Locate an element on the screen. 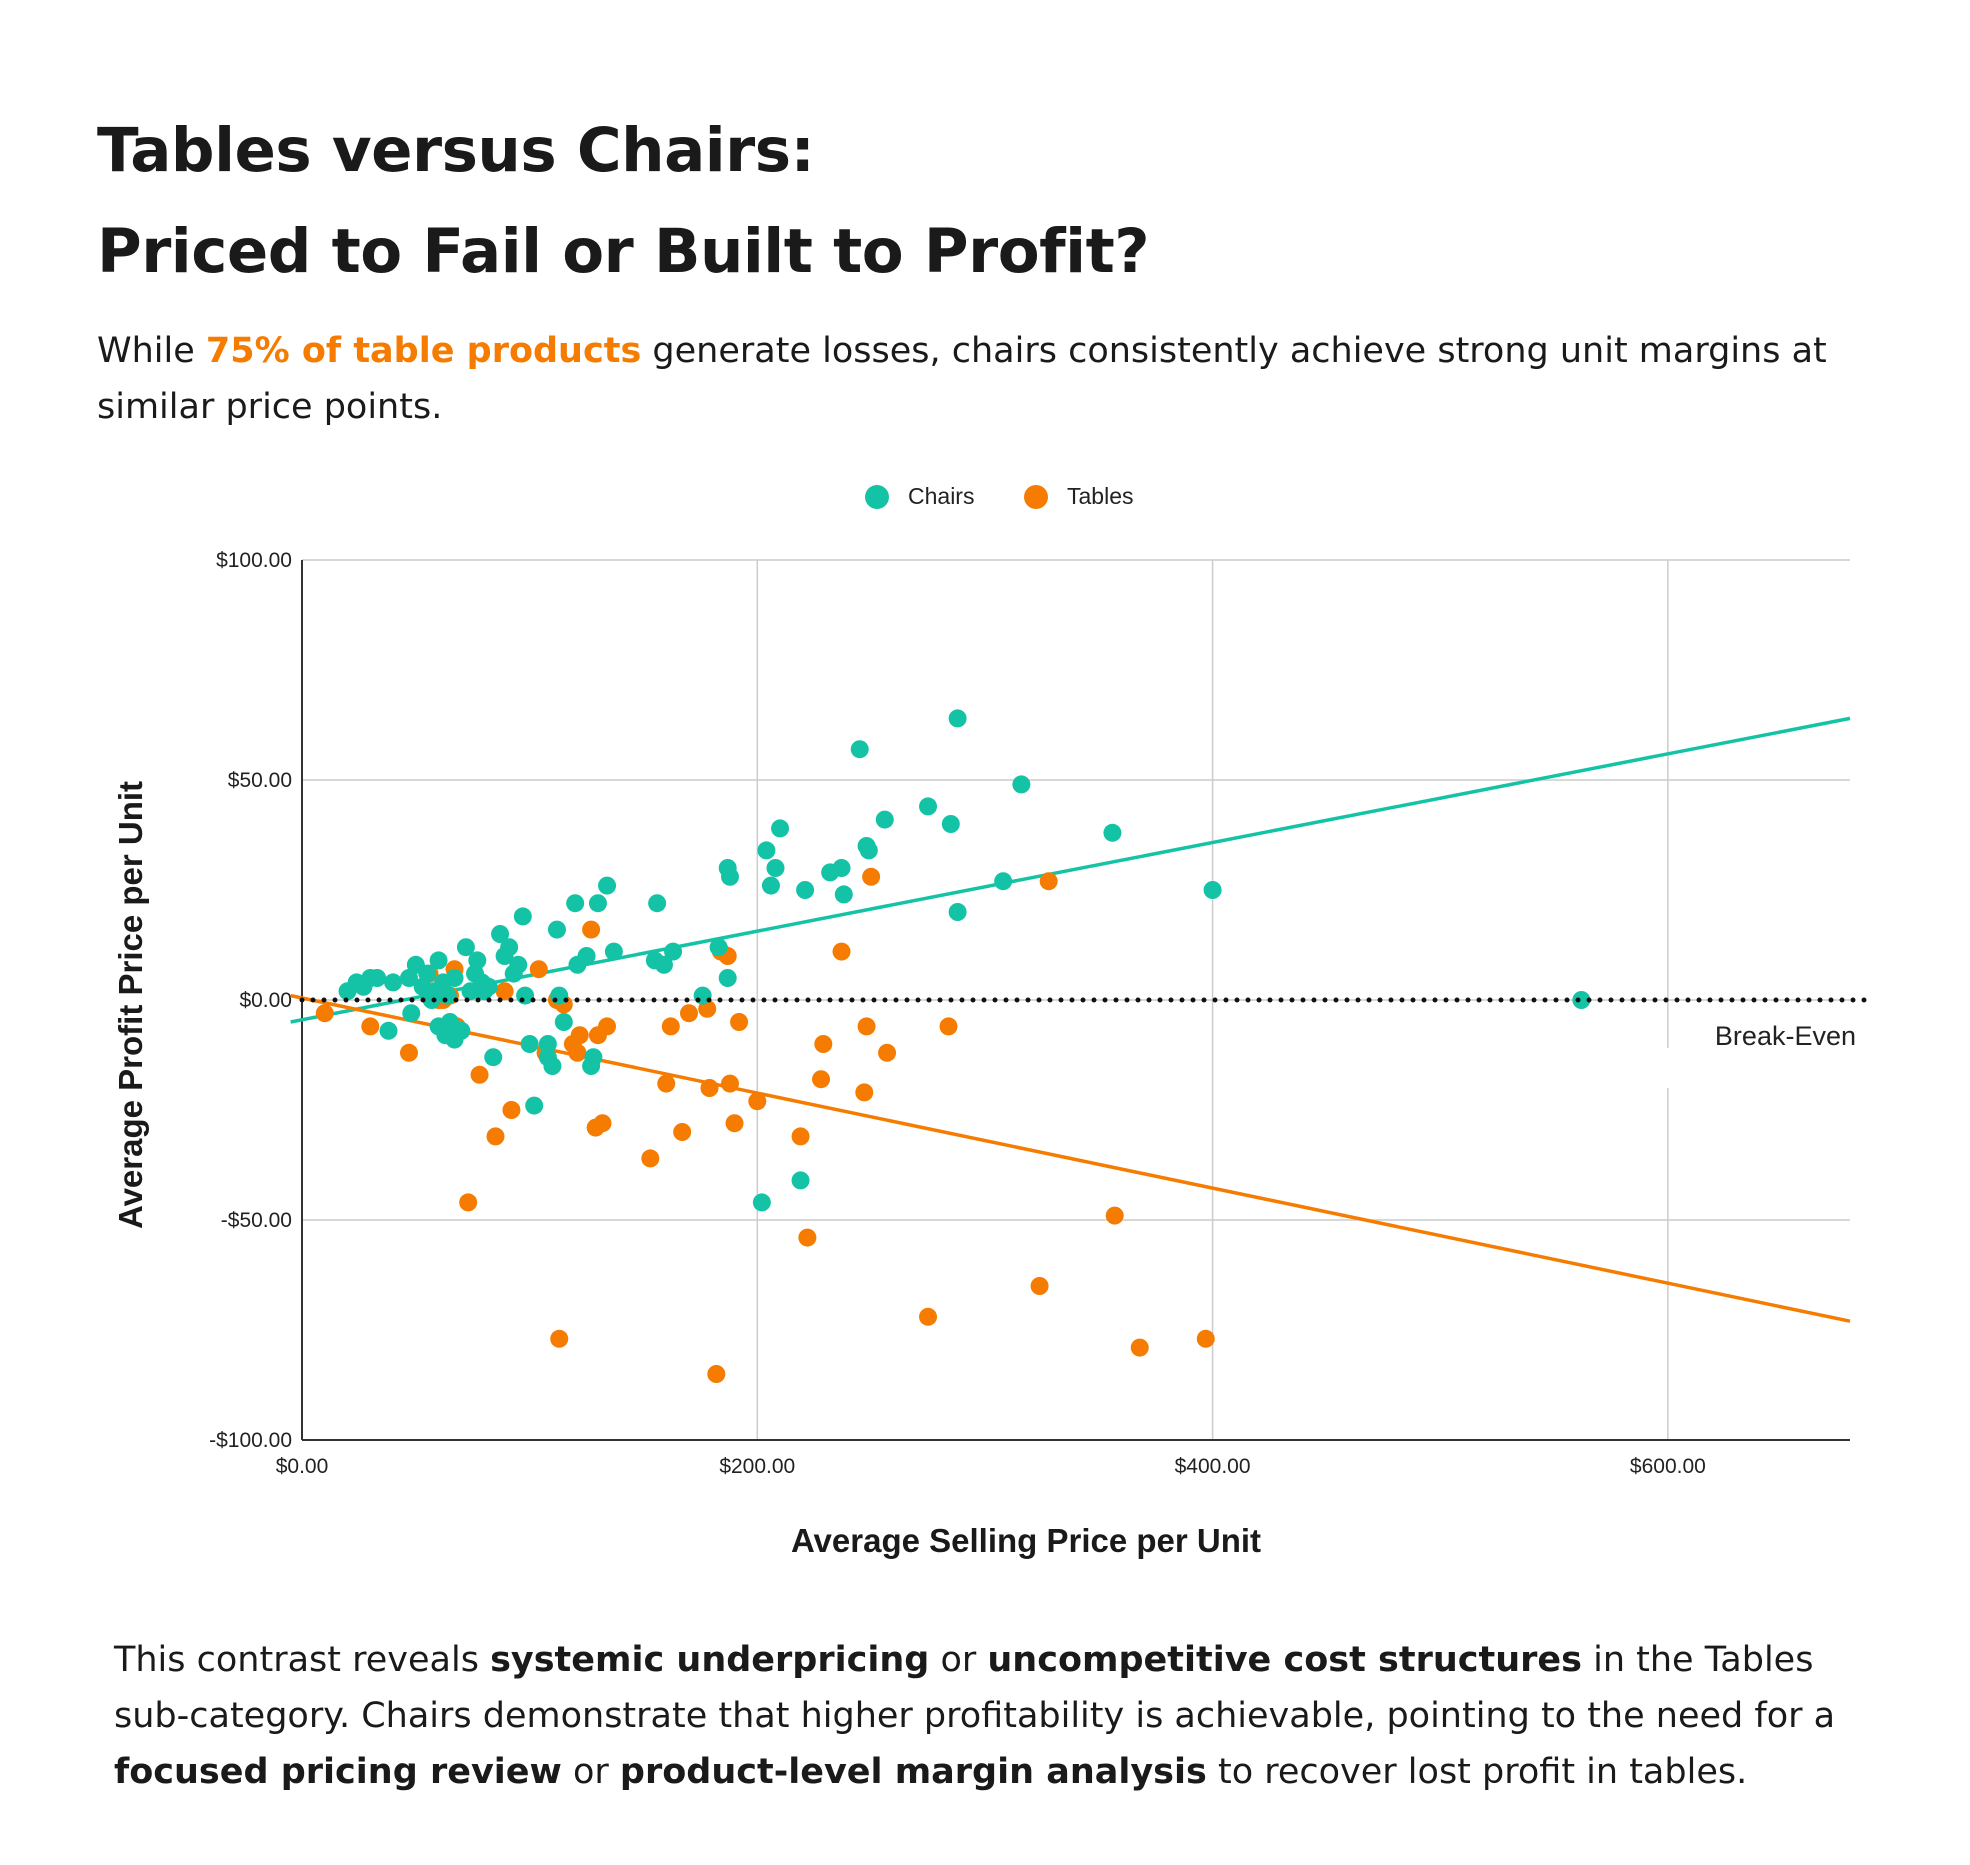 The width and height of the screenshot is (1970, 1865). footer-t1: This contrast reveals is located at coordinates (302, 1660).